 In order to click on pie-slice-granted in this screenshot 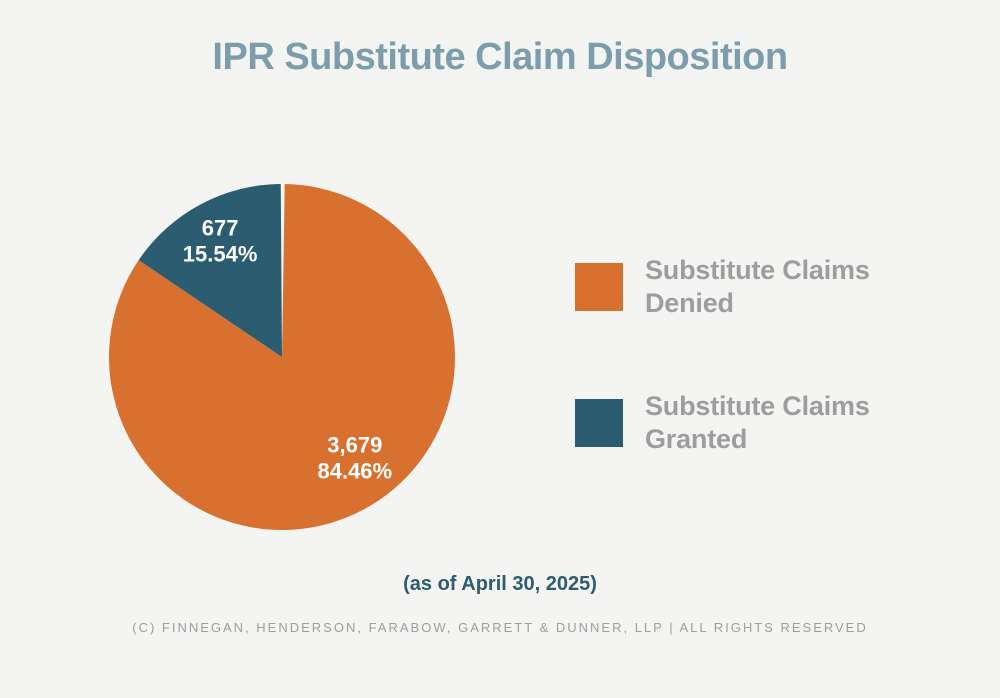, I will do `click(210, 270)`.